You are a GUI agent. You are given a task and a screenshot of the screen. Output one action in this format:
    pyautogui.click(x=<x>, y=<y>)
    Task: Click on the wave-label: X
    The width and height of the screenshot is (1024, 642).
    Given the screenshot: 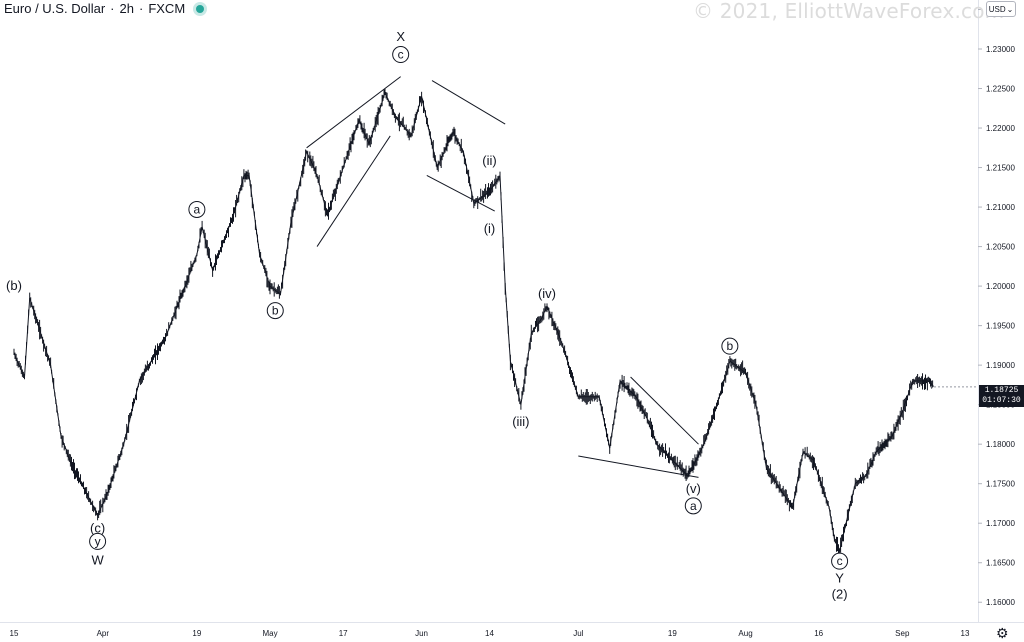 What is the action you would take?
    pyautogui.click(x=400, y=36)
    